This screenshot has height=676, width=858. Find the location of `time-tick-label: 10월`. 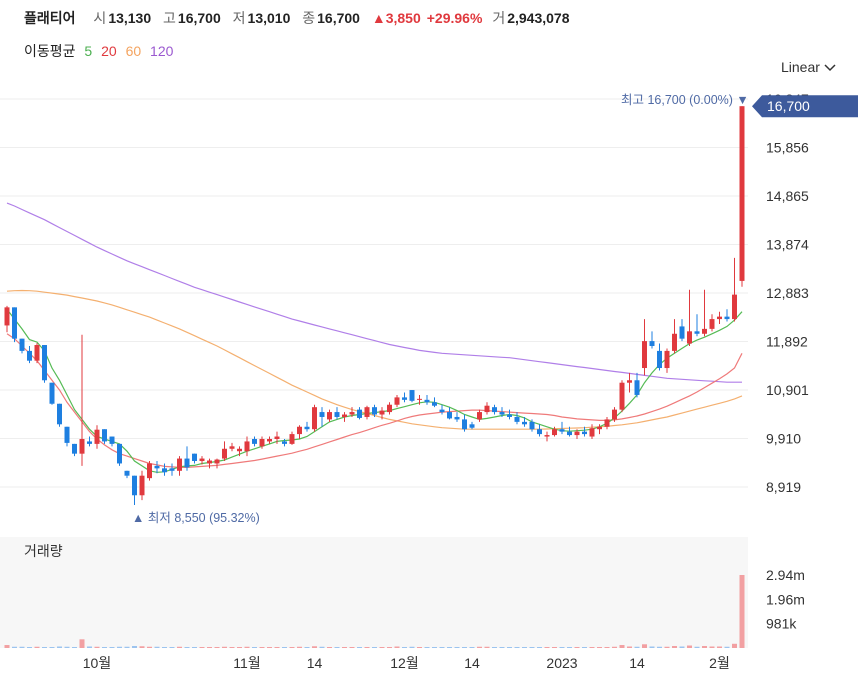

time-tick-label: 10월 is located at coordinates (97, 663).